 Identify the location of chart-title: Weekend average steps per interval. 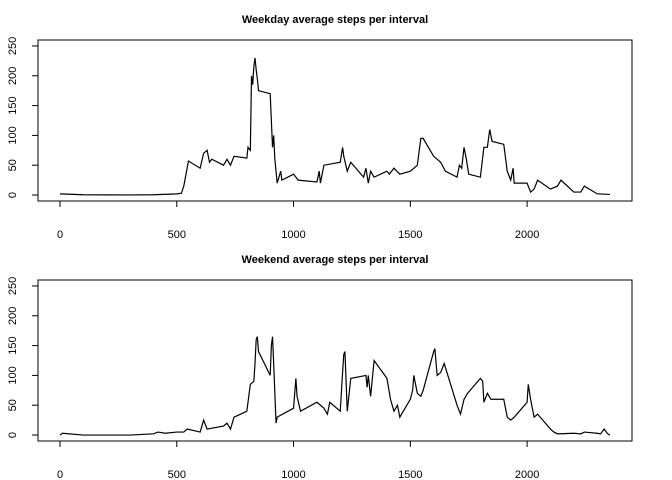
(335, 260).